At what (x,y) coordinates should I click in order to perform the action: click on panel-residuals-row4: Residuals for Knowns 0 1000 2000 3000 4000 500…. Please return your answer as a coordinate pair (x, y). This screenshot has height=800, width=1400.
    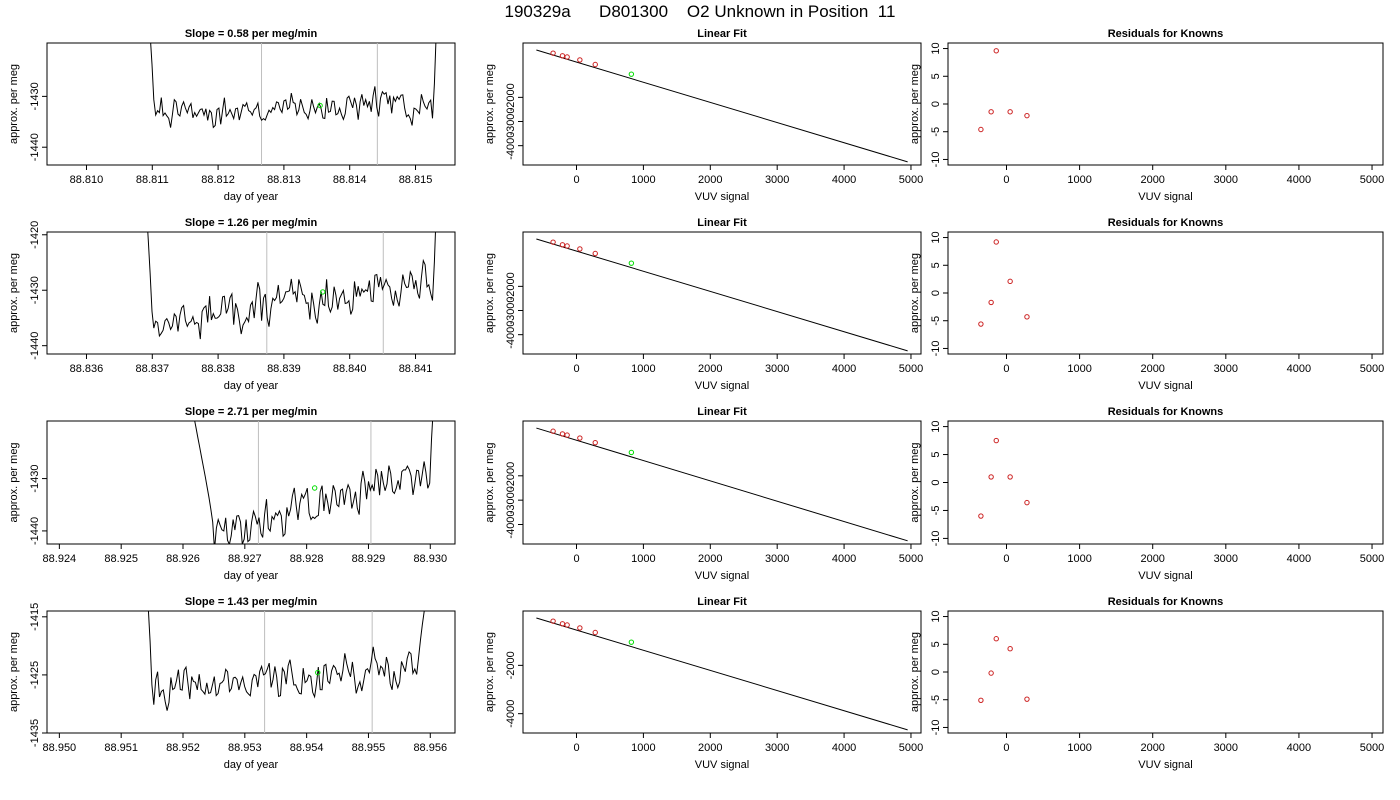
    Looking at the image, I should click on (1146, 683).